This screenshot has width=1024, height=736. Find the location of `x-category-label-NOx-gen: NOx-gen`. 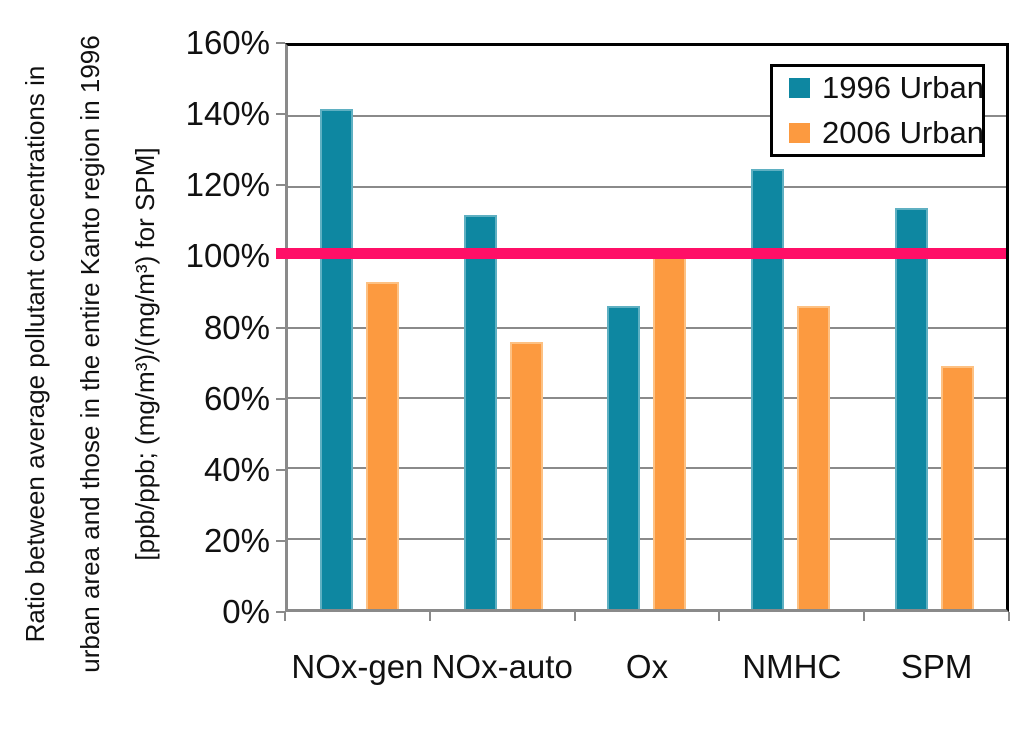

x-category-label-NOx-gen: NOx-gen is located at coordinates (357, 666).